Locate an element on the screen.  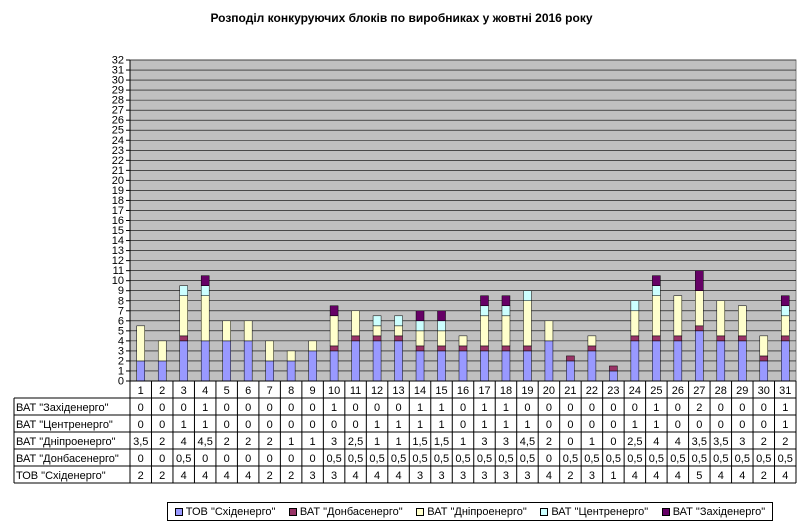
x-tick-label: 21 is located at coordinates (570, 391).